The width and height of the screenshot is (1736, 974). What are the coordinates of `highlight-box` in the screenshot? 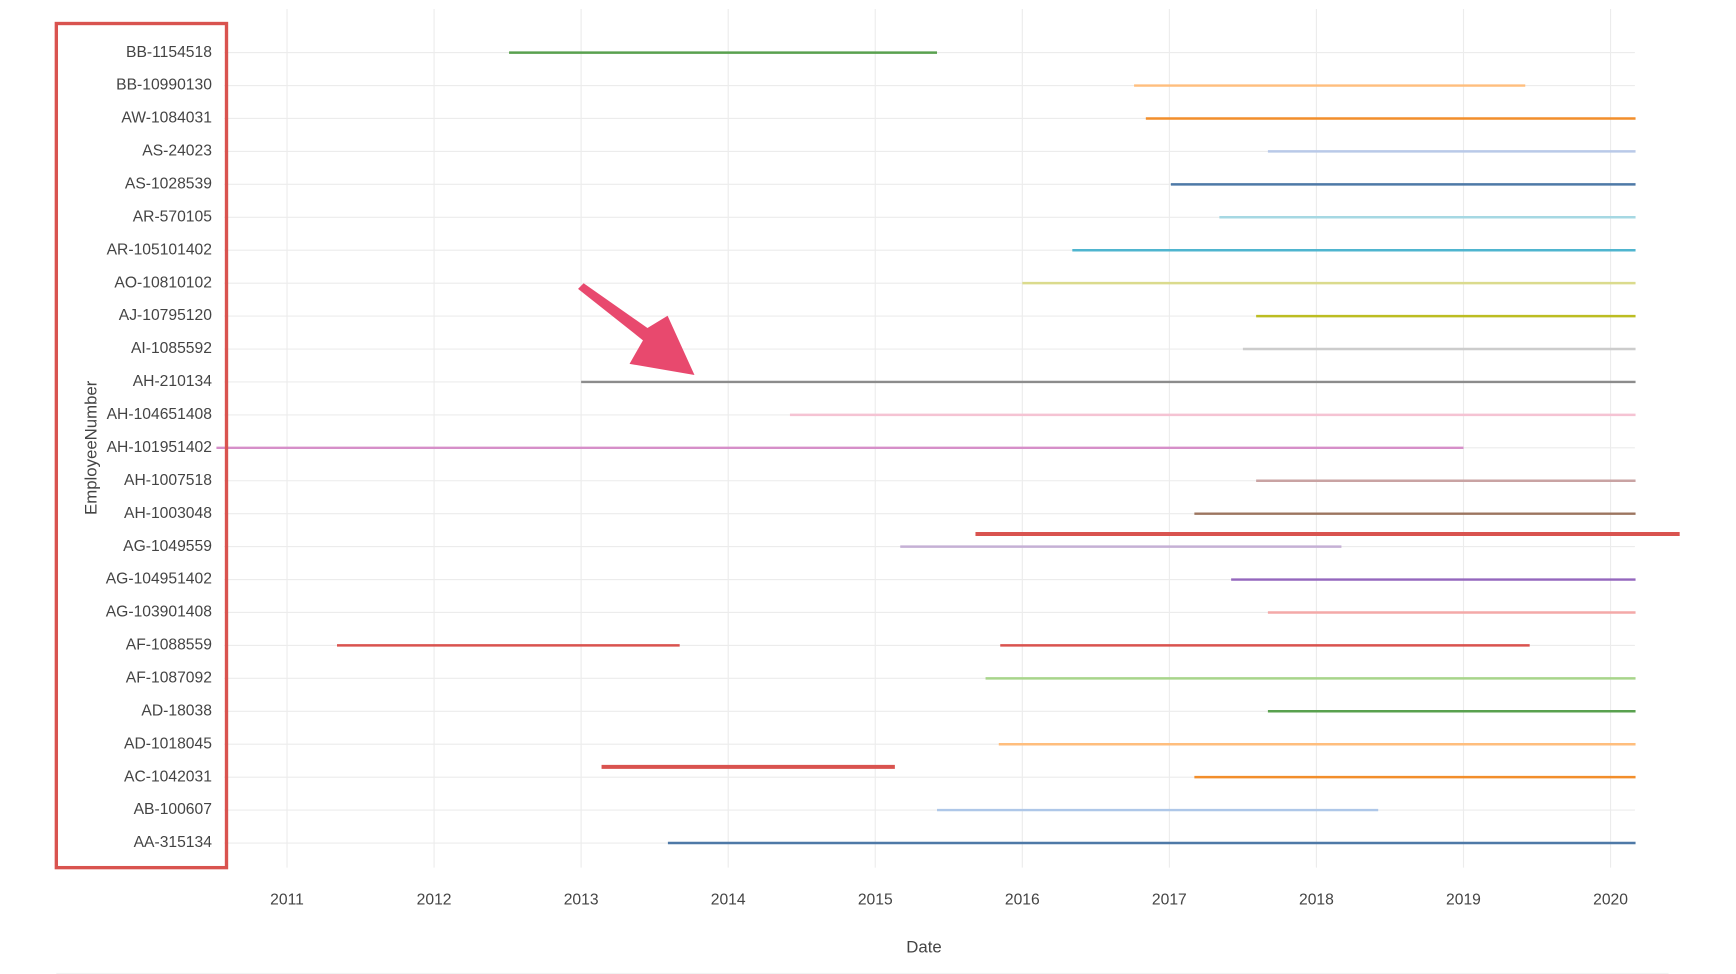 It's located at (141, 445).